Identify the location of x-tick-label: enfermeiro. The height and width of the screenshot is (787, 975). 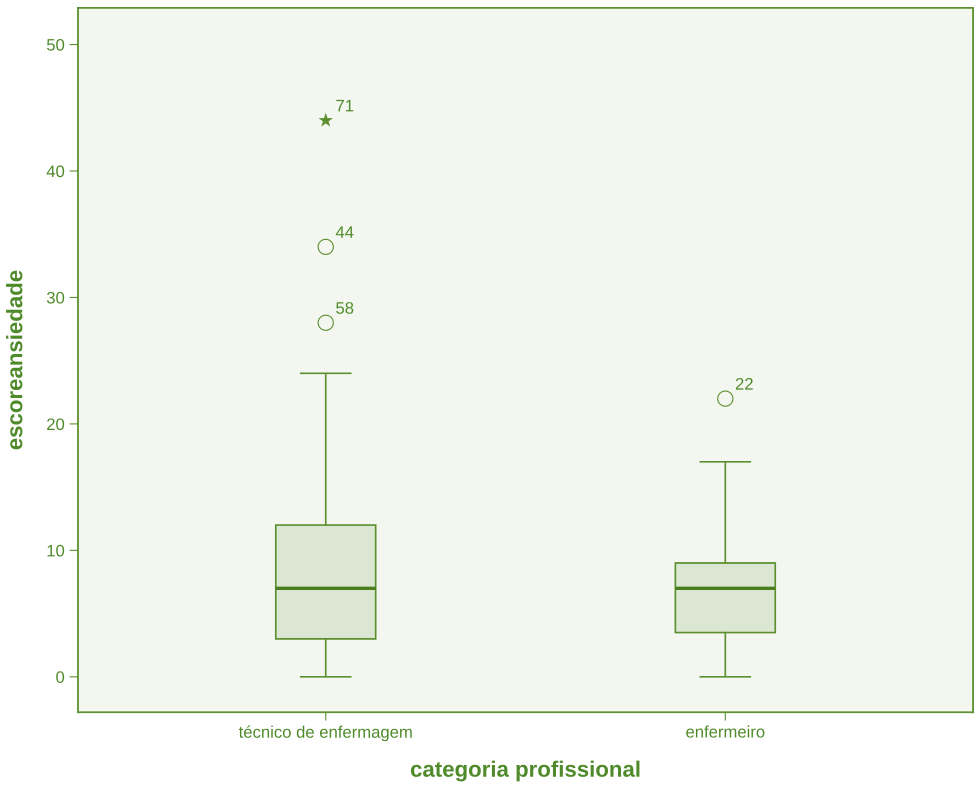
(725, 731).